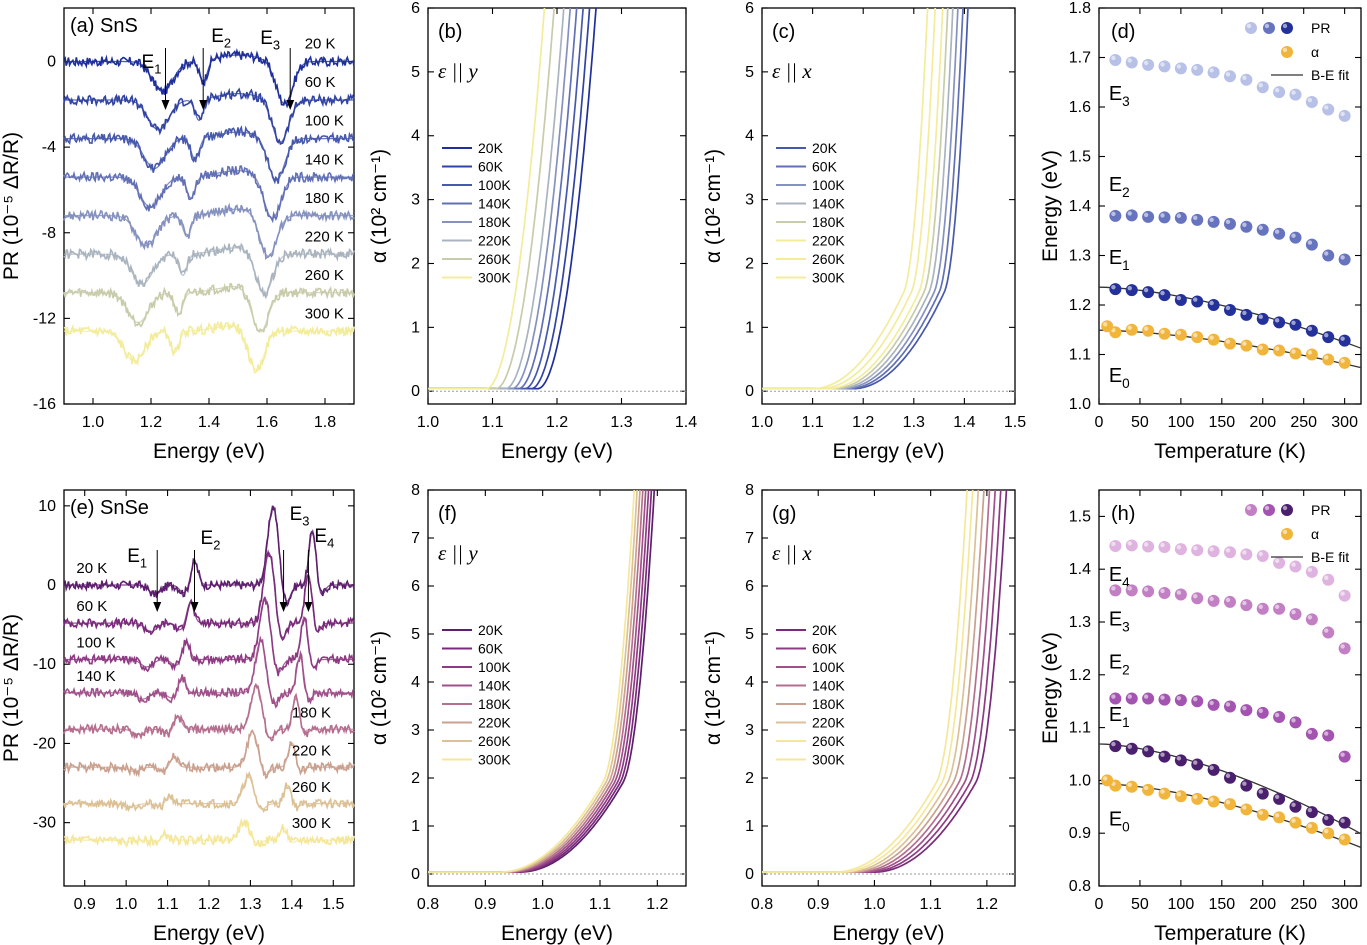  Describe the element at coordinates (165, 105) in the screenshot. I see `arrow-head` at that location.